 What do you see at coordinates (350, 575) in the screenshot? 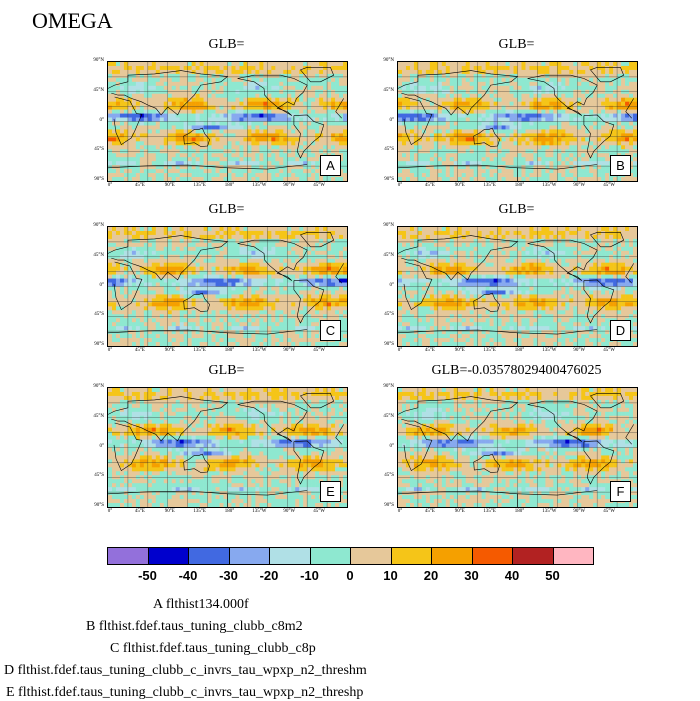
I see `colorbar-label: 0` at bounding box center [350, 575].